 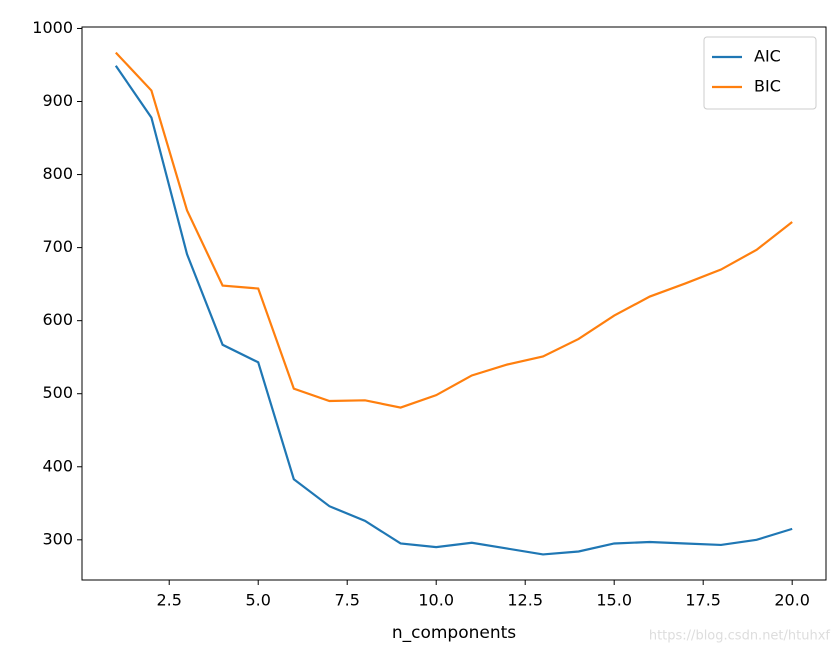 I want to click on y-tick-label: 400, so click(x=57, y=465).